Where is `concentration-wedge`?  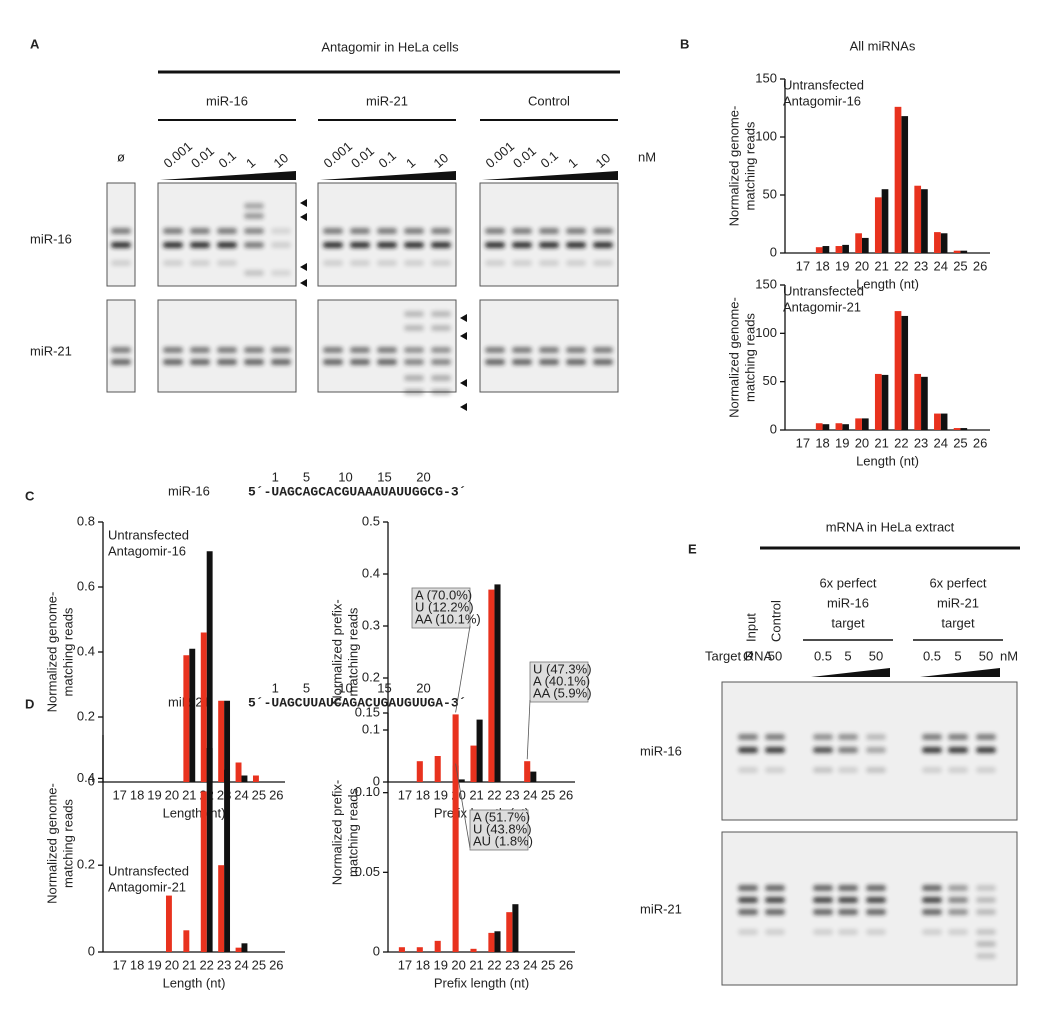 concentration-wedge is located at coordinates (550, 175).